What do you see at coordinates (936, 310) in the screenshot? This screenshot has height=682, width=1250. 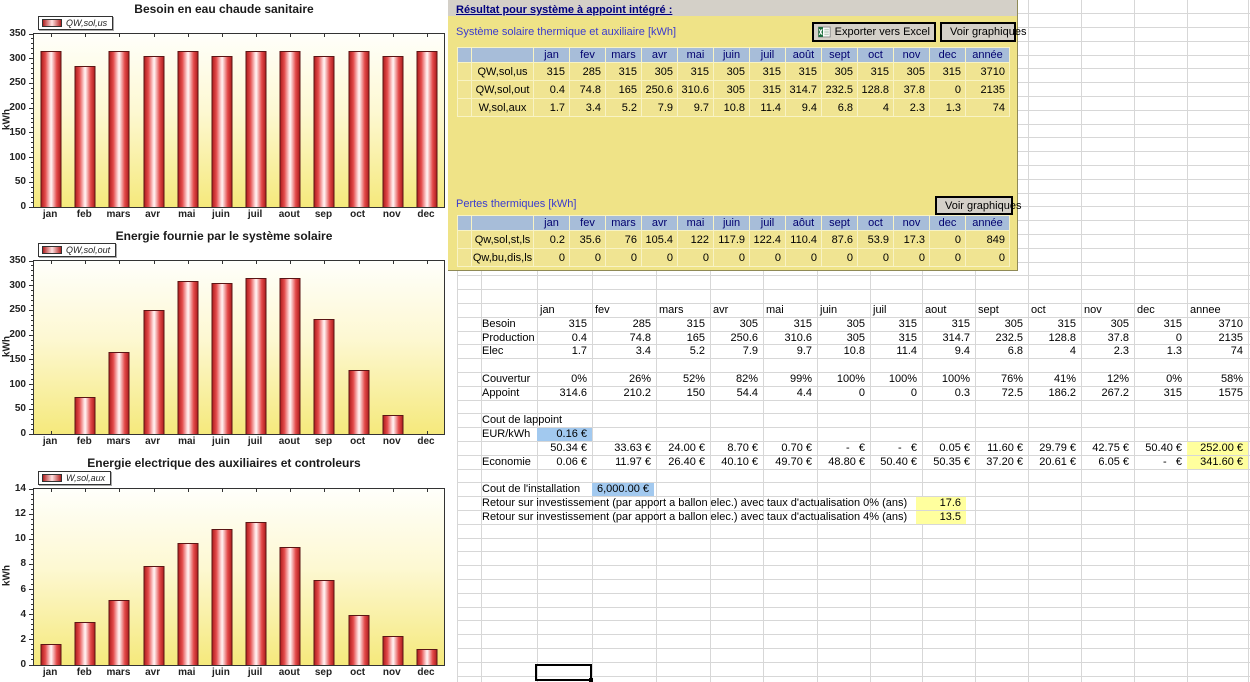 I see `sheet-column-header: aout` at bounding box center [936, 310].